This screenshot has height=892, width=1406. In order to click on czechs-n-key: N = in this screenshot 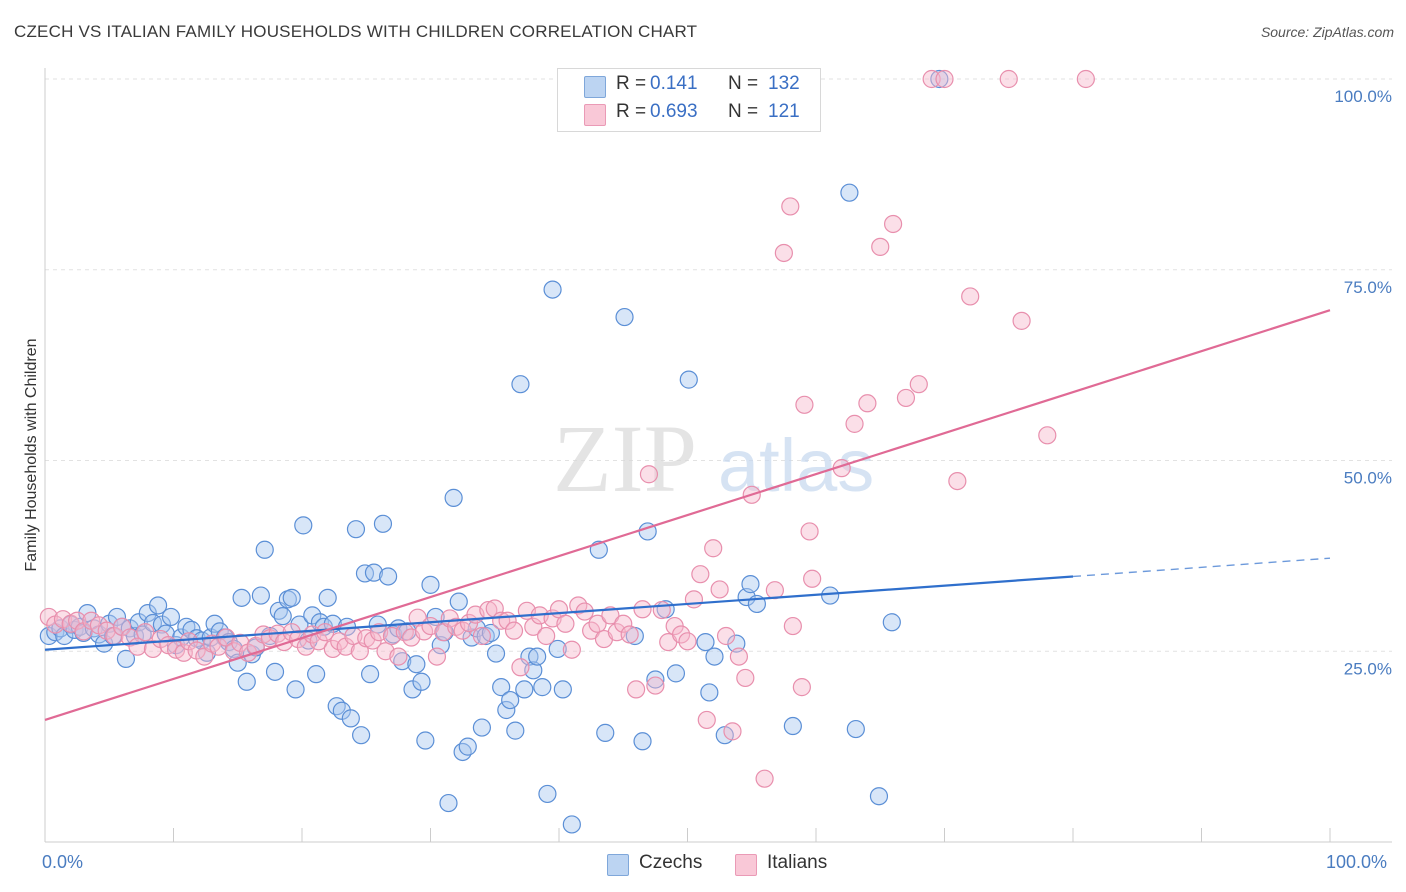, I will do `click(743, 83)`.